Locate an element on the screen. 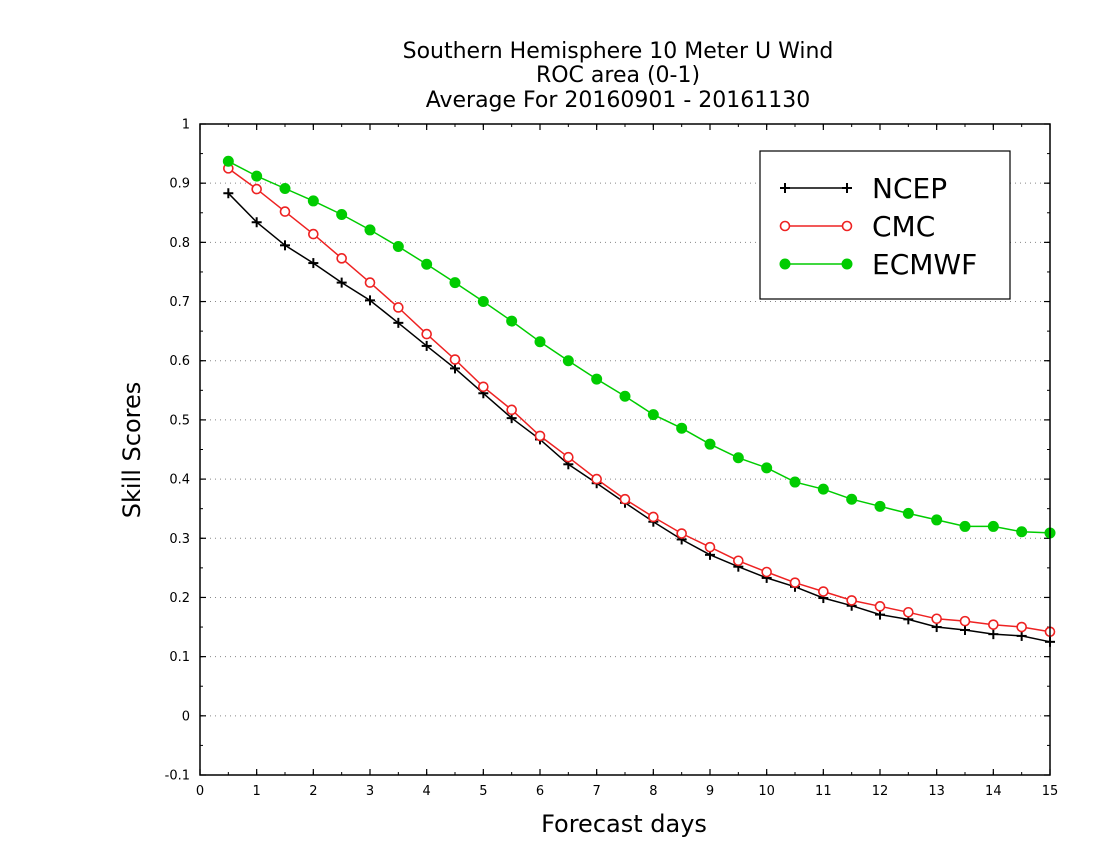 Image resolution: width=1100 pixels, height=850 pixels. x-tick-label: 14 is located at coordinates (993, 791).